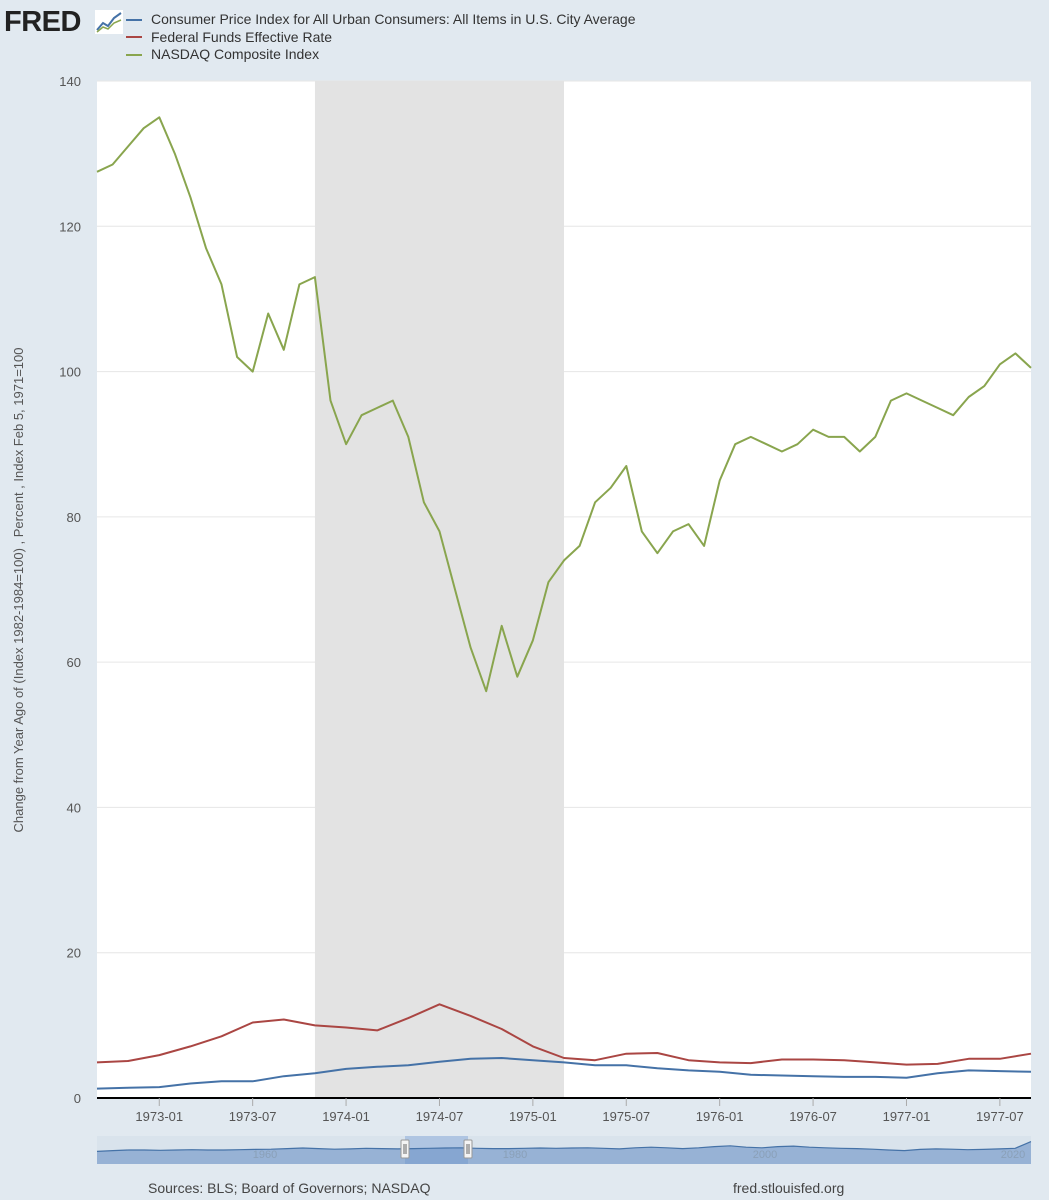 The width and height of the screenshot is (1049, 1200). Describe the element at coordinates (70, 590) in the screenshot. I see `y-axis: 0 20 40 60 80 100 120 140` at that location.